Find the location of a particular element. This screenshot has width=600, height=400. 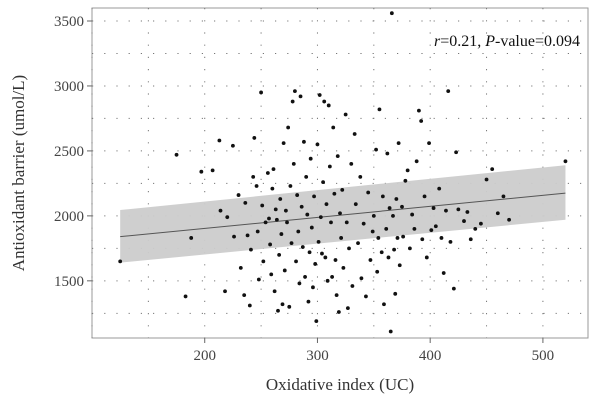

correlation-annotation: r=0.21, P-value=0.094 is located at coordinates (507, 41).